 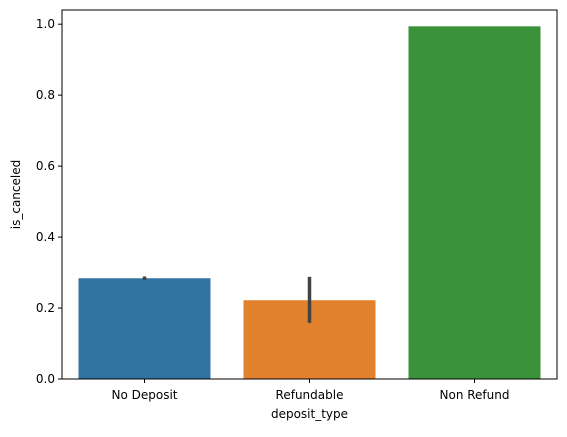 I want to click on x-tick-label: Refundable, so click(x=310, y=395).